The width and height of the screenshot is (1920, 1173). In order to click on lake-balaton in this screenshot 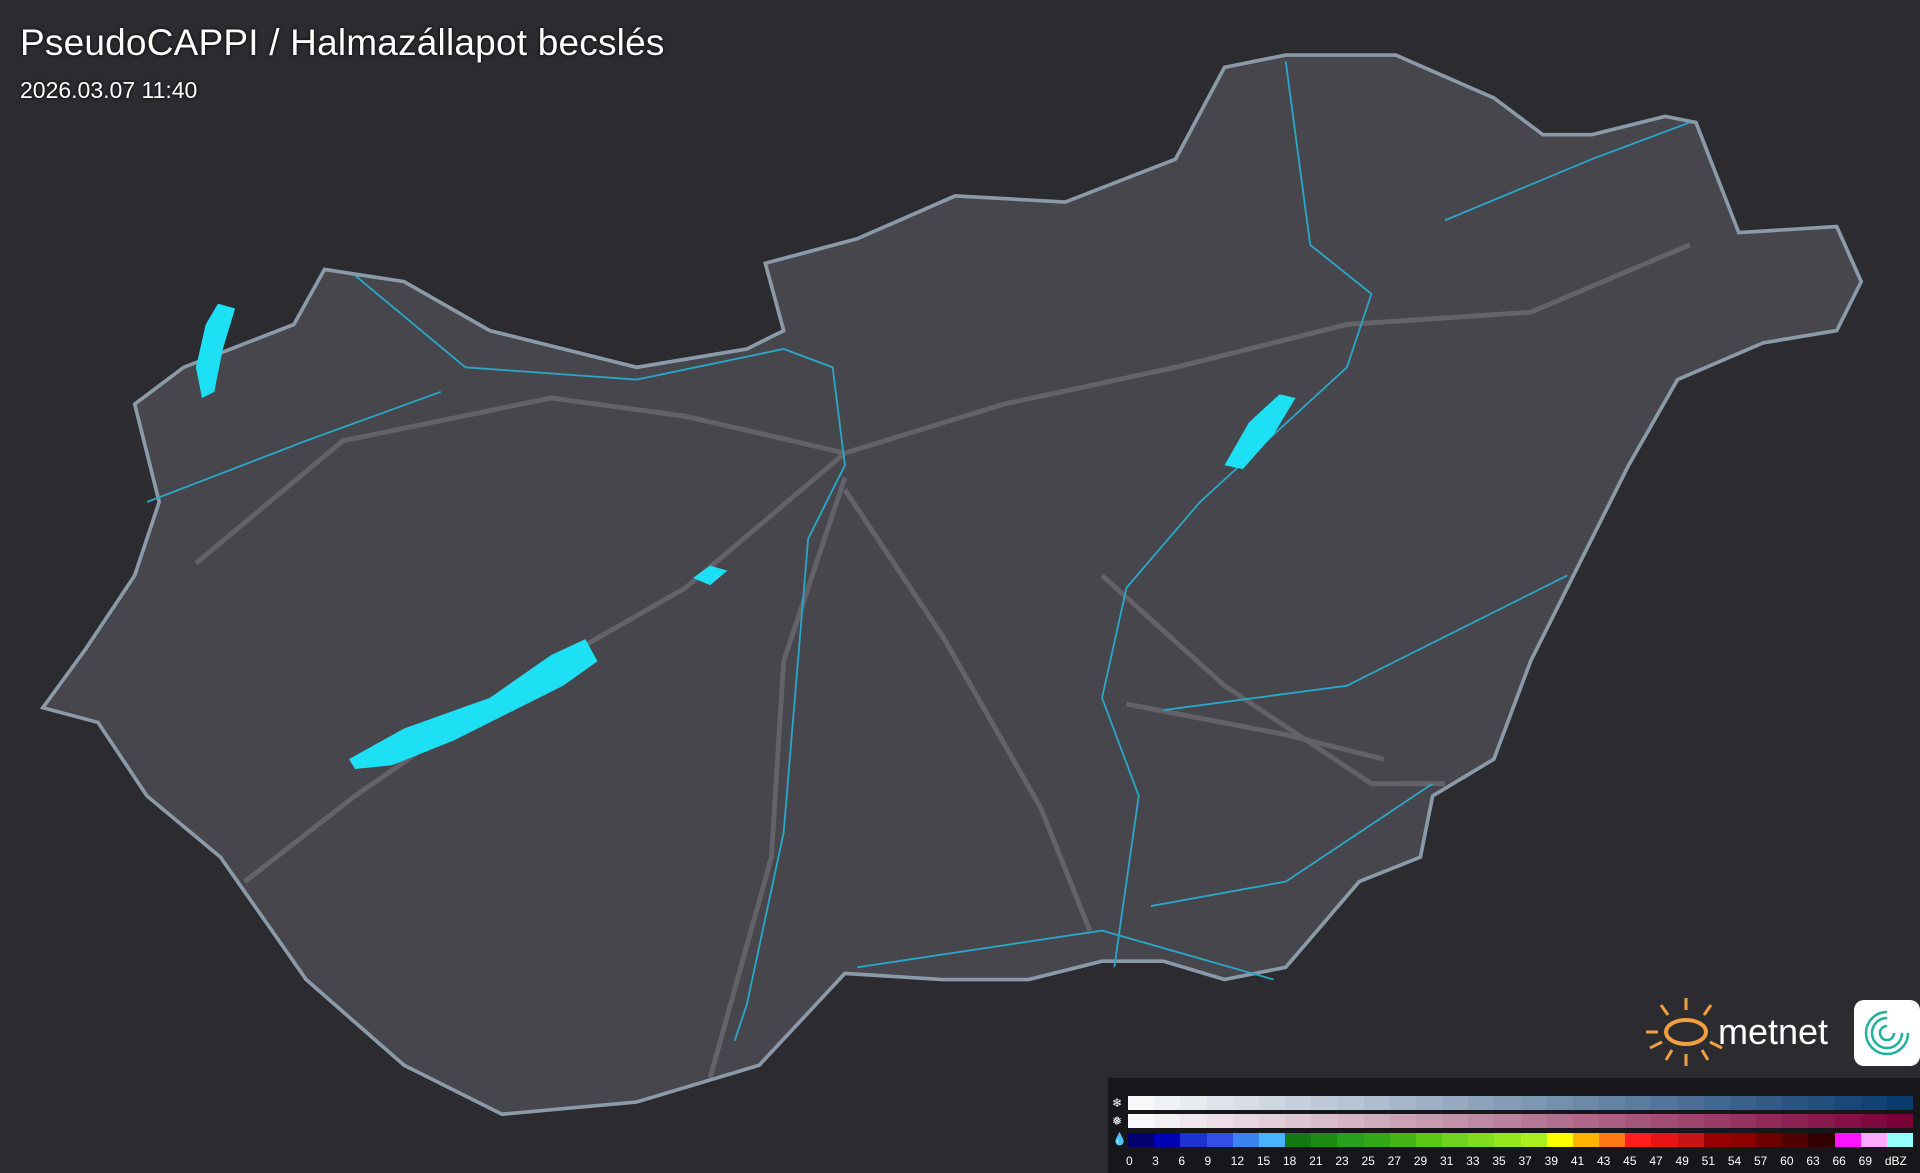, I will do `click(473, 704)`.